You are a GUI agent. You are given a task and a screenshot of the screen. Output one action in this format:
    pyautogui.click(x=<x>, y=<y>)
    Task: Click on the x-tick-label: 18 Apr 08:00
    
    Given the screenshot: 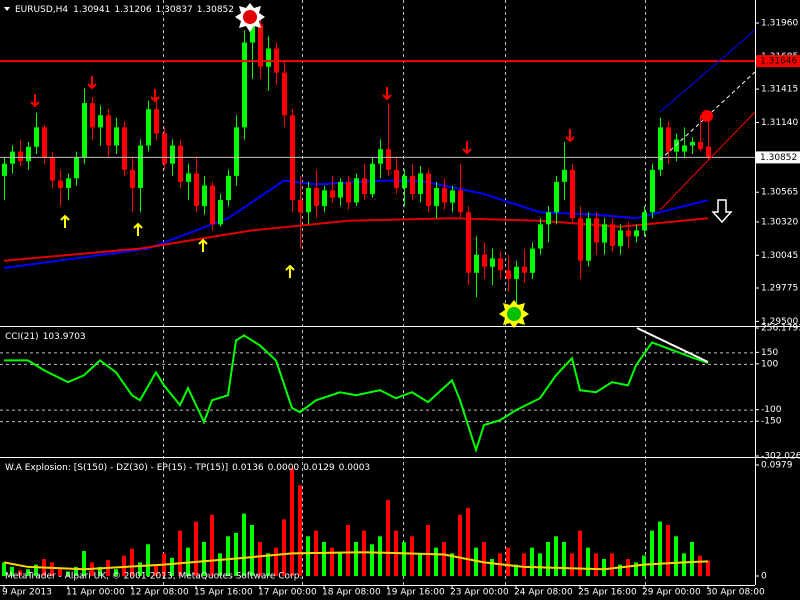 What is the action you would take?
    pyautogui.click(x=351, y=593)
    